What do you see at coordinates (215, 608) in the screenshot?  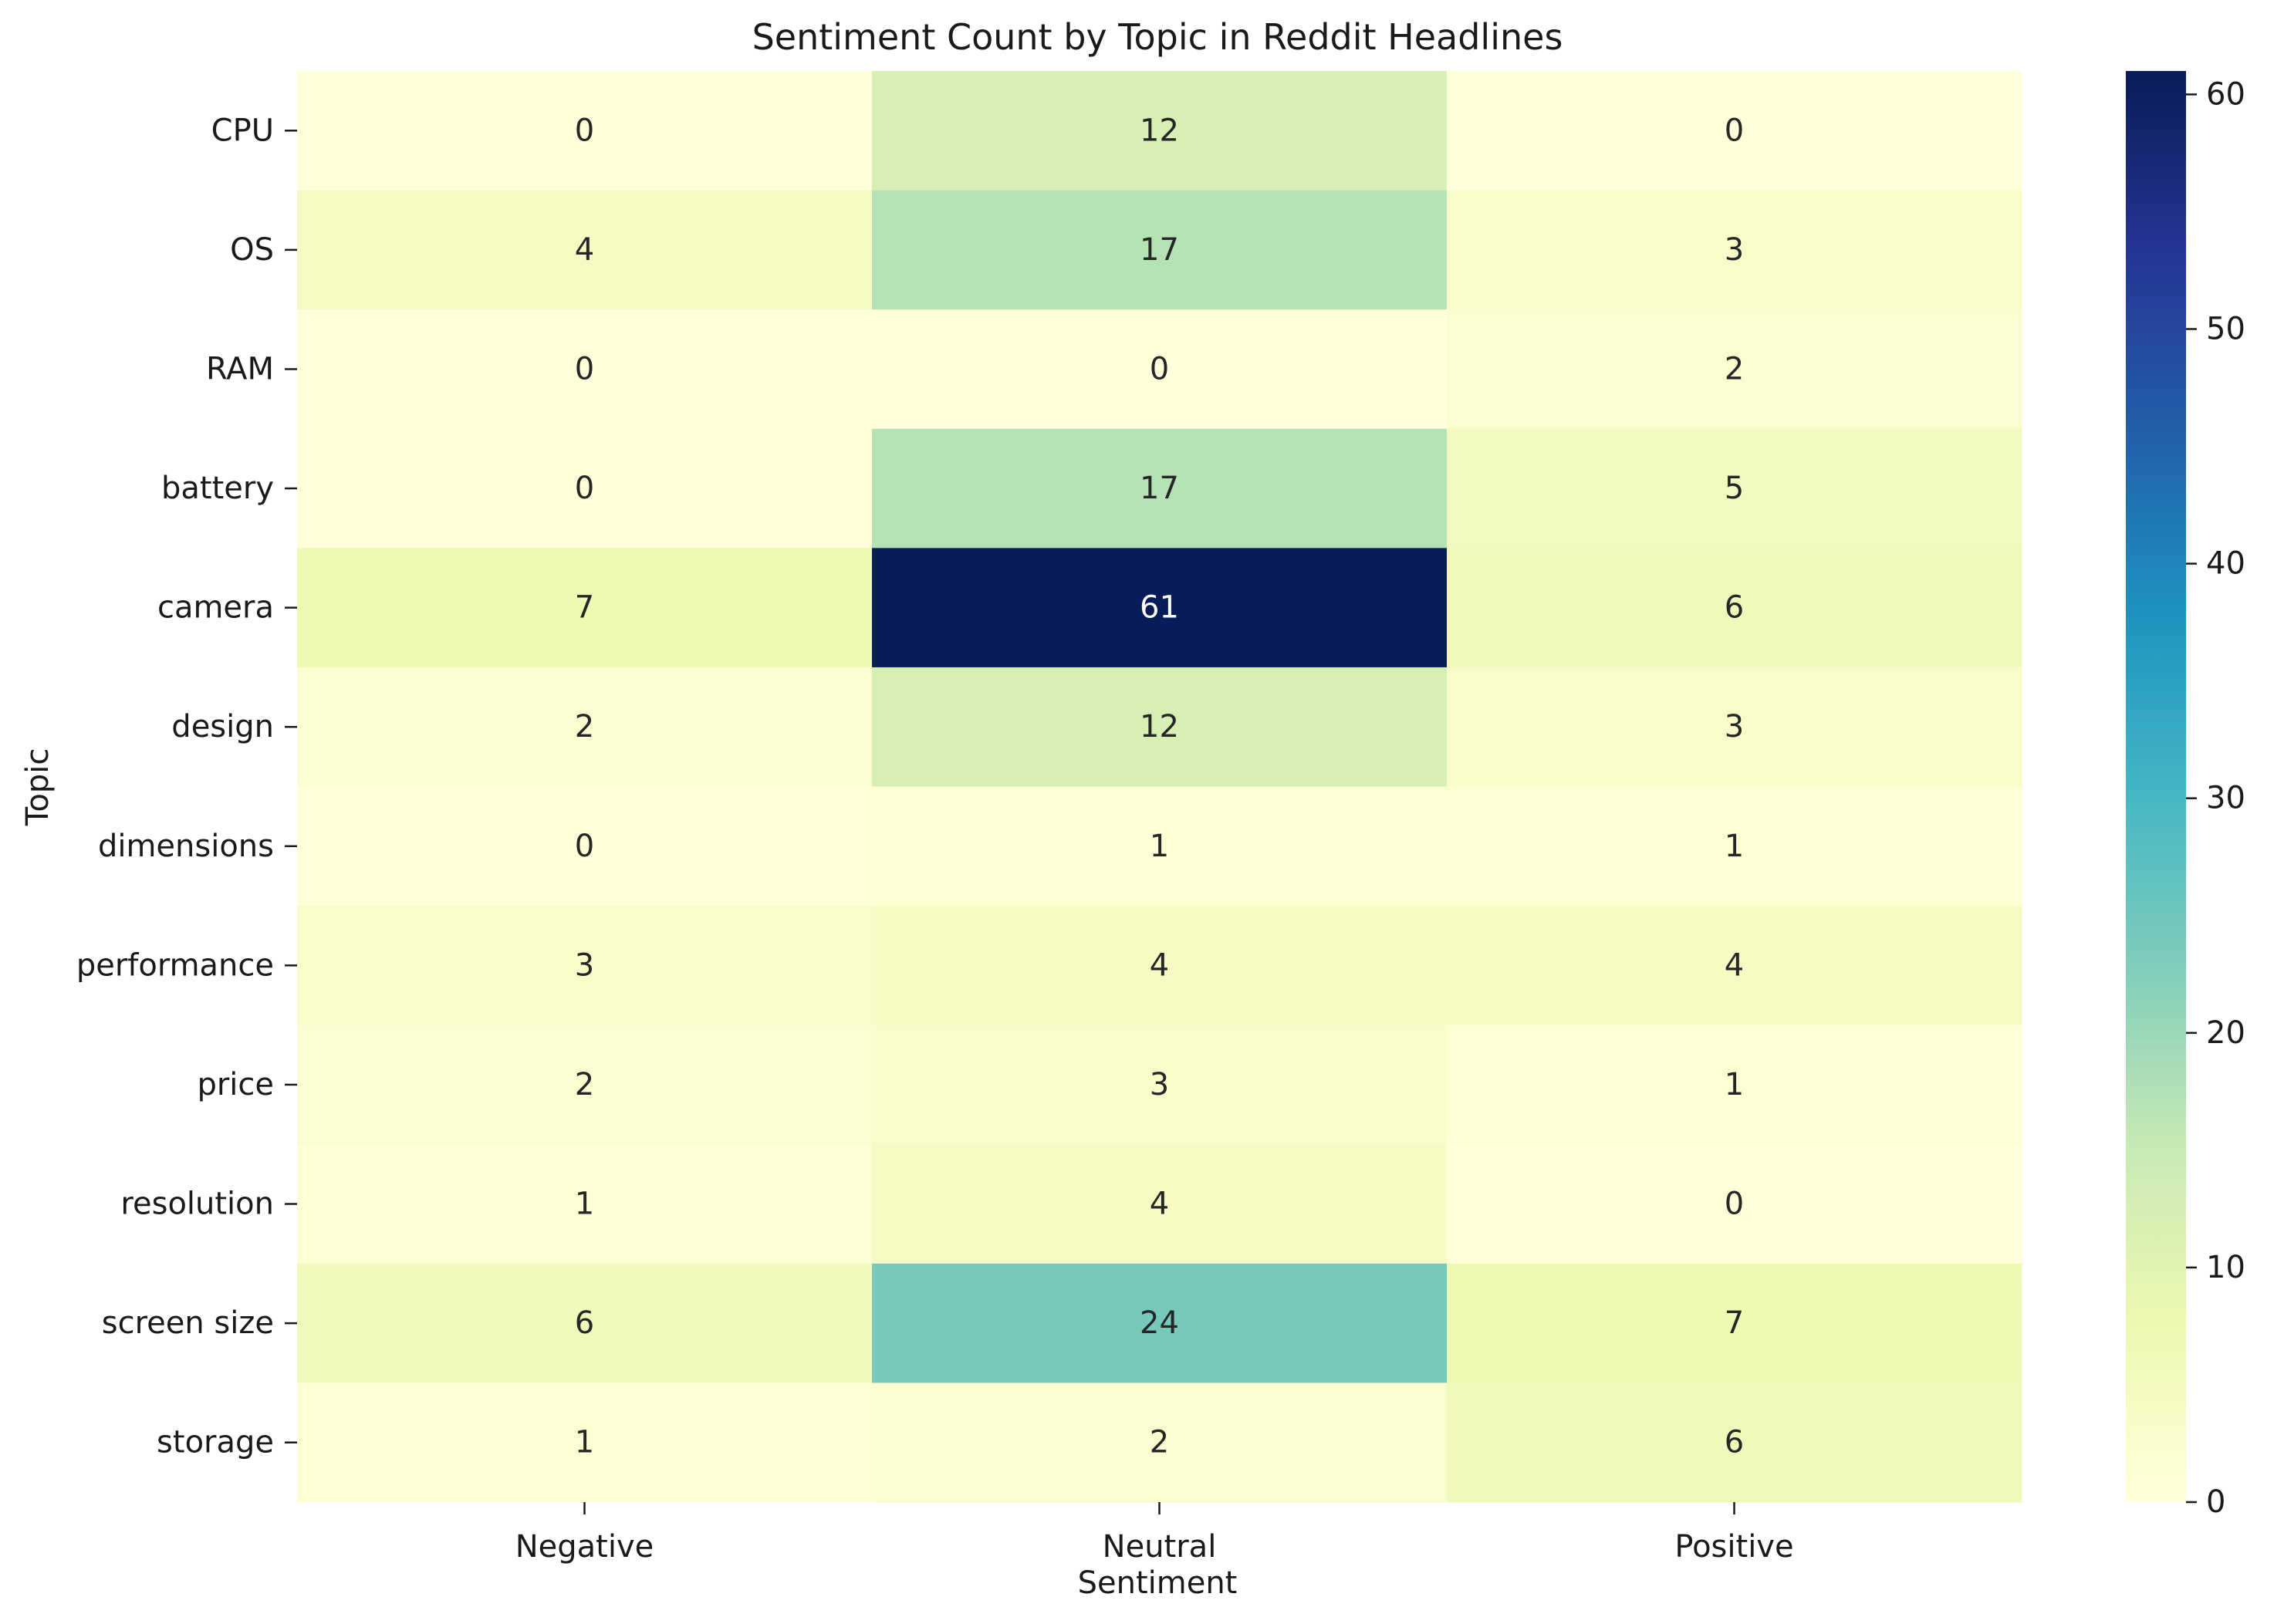 I see `y-tick-label: camera` at bounding box center [215, 608].